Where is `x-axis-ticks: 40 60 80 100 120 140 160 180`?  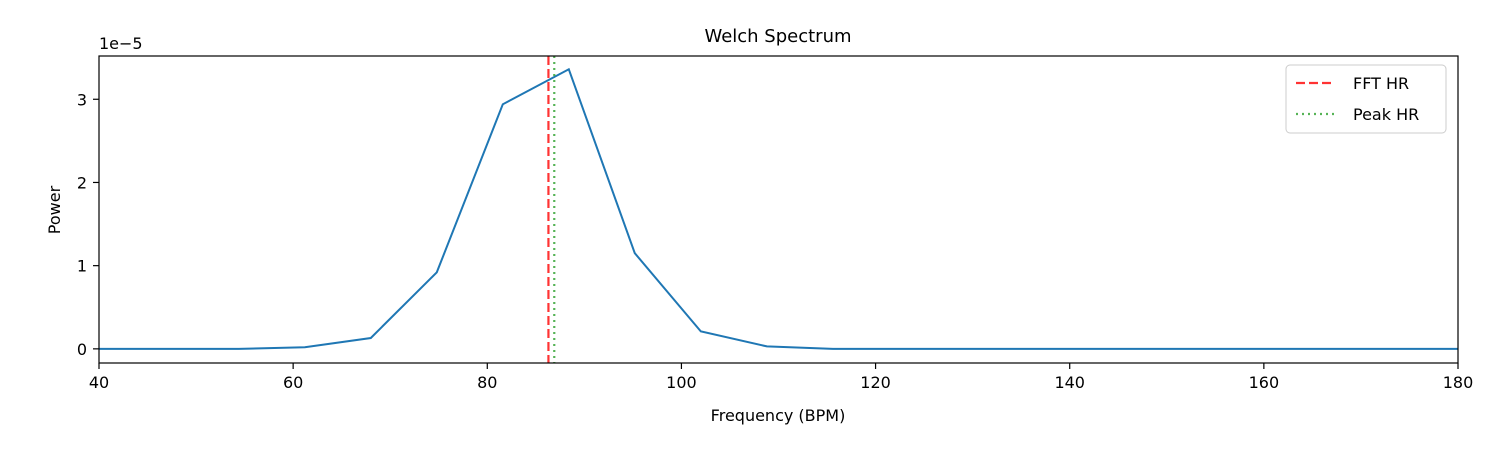
x-axis-ticks: 40 60 80 100 120 140 160 180 is located at coordinates (781, 377).